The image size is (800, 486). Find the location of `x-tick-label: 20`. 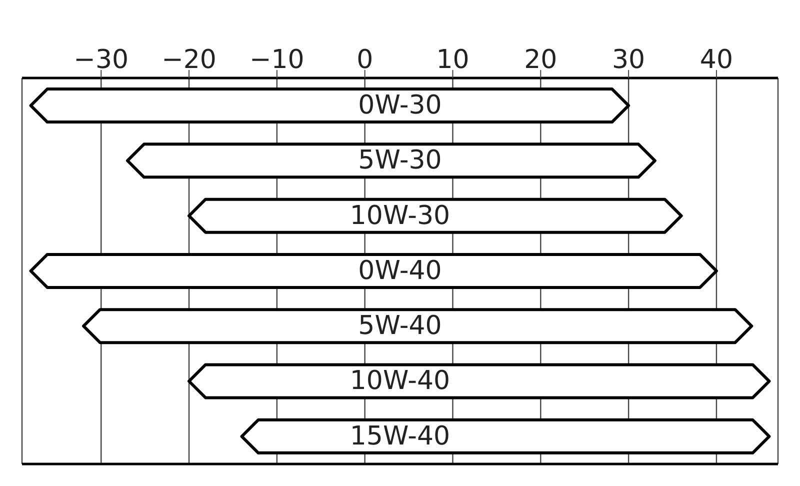

x-tick-label: 20 is located at coordinates (541, 60).